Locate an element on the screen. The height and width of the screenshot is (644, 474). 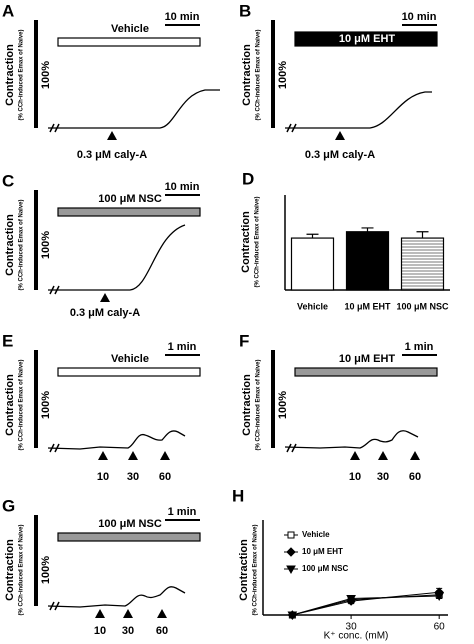
panel-letter: B is located at coordinates (245, 10).